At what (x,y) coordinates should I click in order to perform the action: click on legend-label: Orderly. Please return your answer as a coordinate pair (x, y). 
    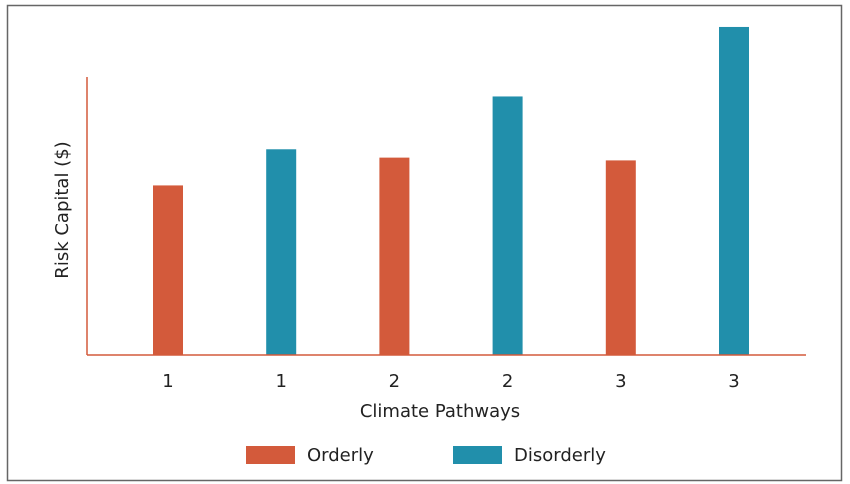
    Looking at the image, I should click on (340, 455).